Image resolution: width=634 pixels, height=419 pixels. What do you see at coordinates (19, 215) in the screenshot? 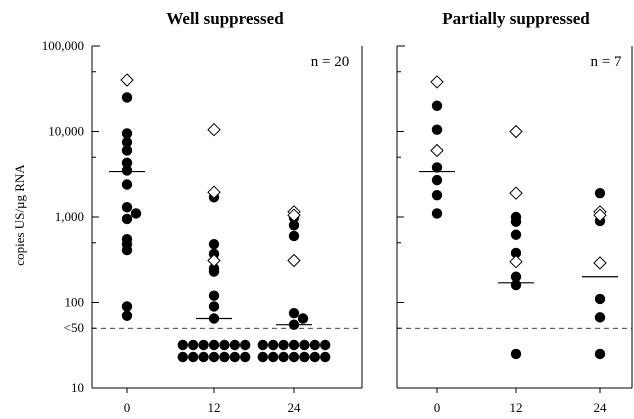
I see `panel-1-y-axis-label: copies US/µg RNA` at bounding box center [19, 215].